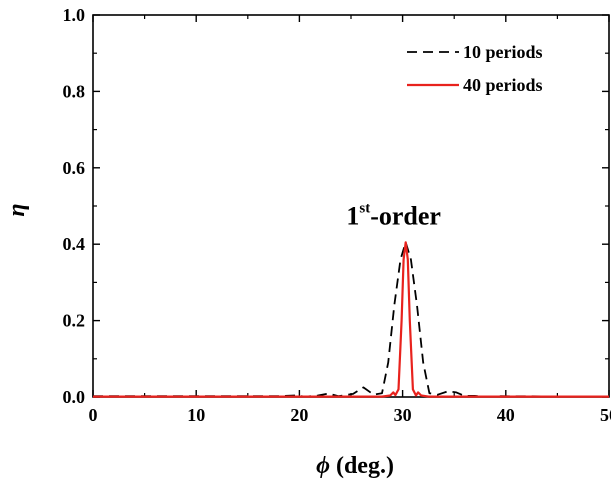 The height and width of the screenshot is (484, 611). I want to click on legend-label-2: 40 periods, so click(503, 85).